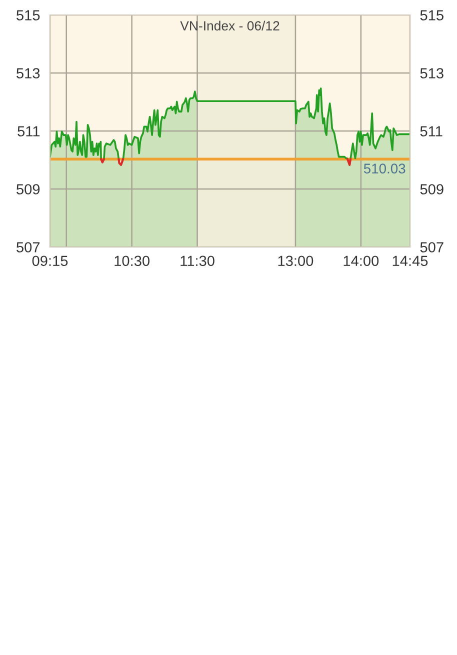  Describe the element at coordinates (361, 261) in the screenshot. I see `x-tick-label: 14:00` at that location.